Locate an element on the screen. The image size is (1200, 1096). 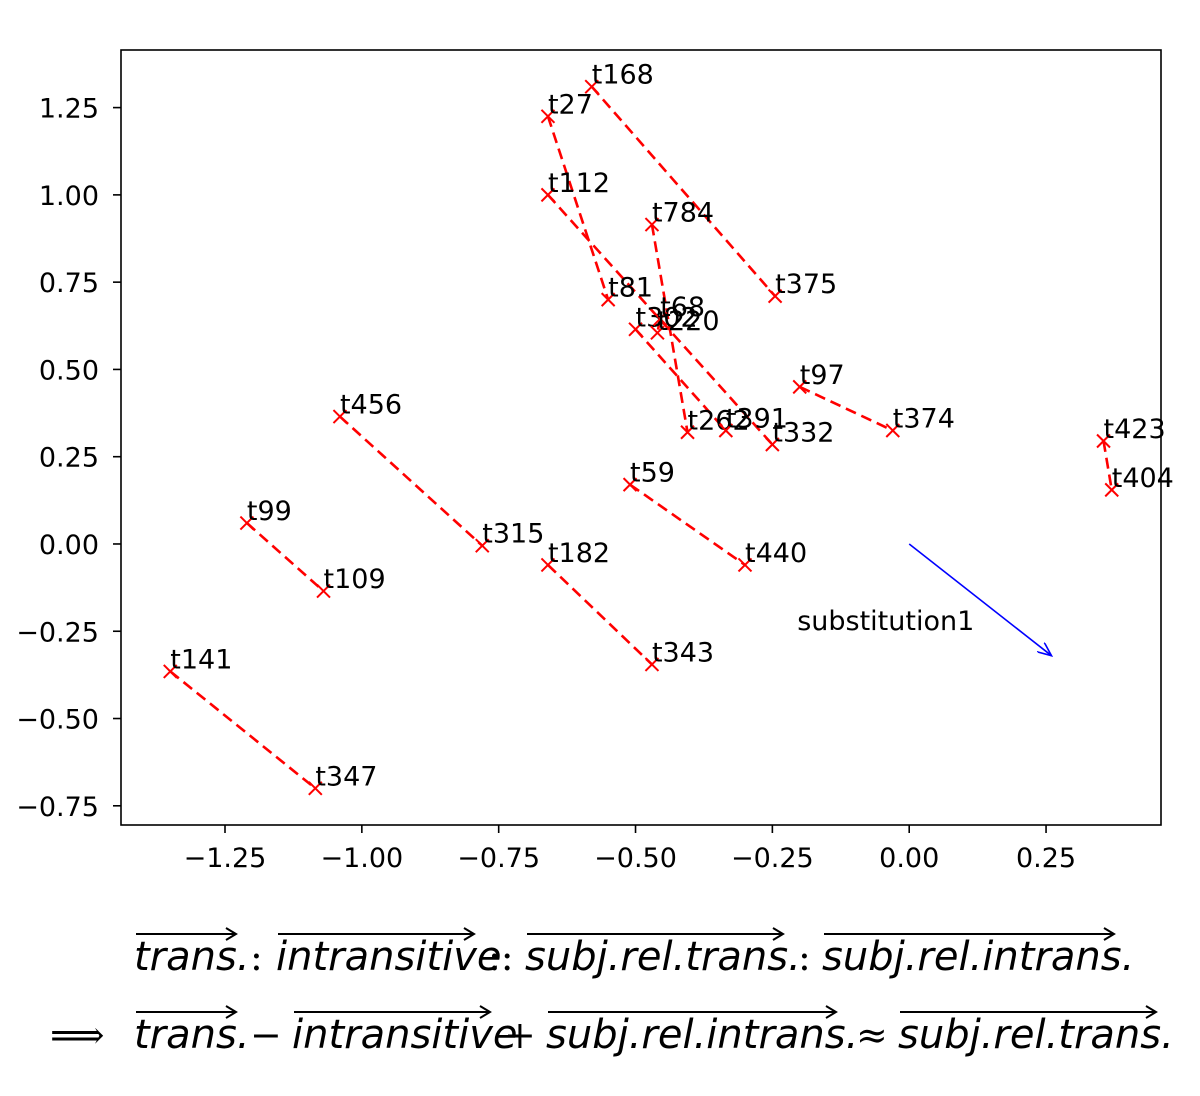
x-tick-label: 0.25 is located at coordinates (1046, 858).